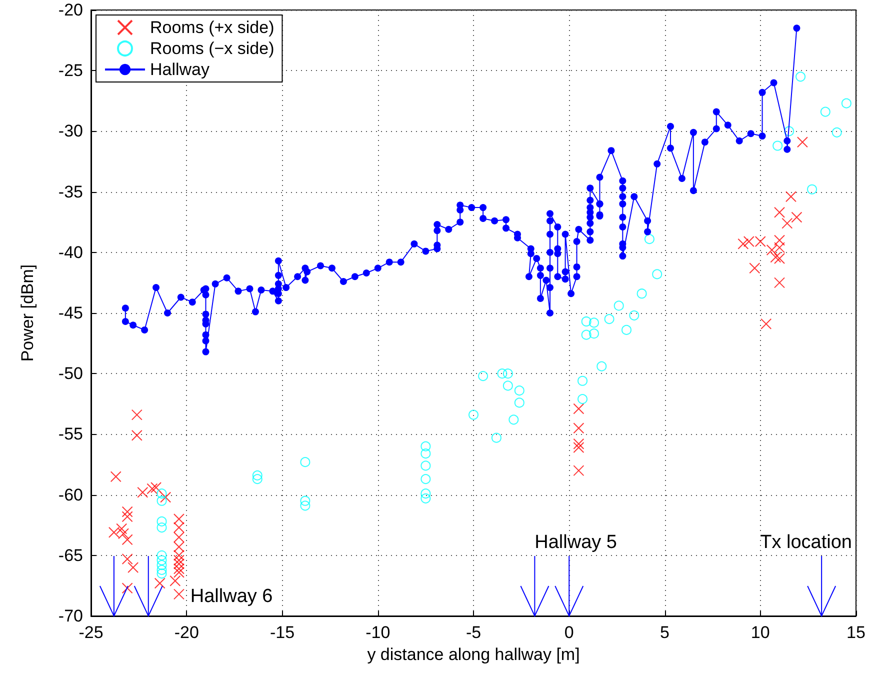  What do you see at coordinates (212, 48) in the screenshot?
I see `legend-label: Rooms (−x side)` at bounding box center [212, 48].